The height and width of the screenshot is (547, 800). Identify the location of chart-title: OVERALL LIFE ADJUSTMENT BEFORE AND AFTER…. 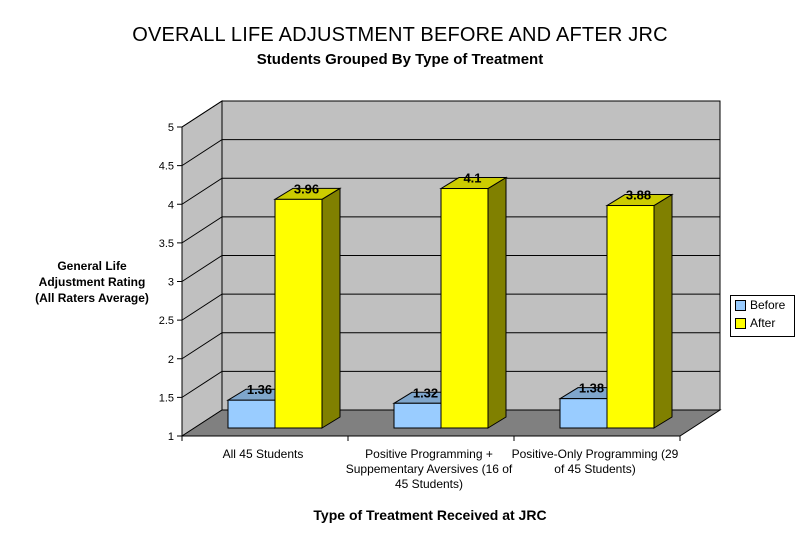
(400, 35).